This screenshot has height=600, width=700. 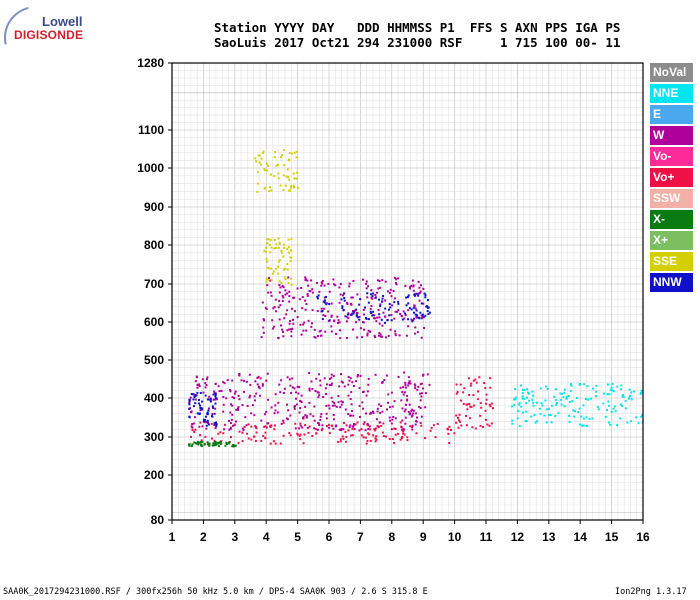 What do you see at coordinates (172, 537) in the screenshot?
I see `x-tick-label: 1` at bounding box center [172, 537].